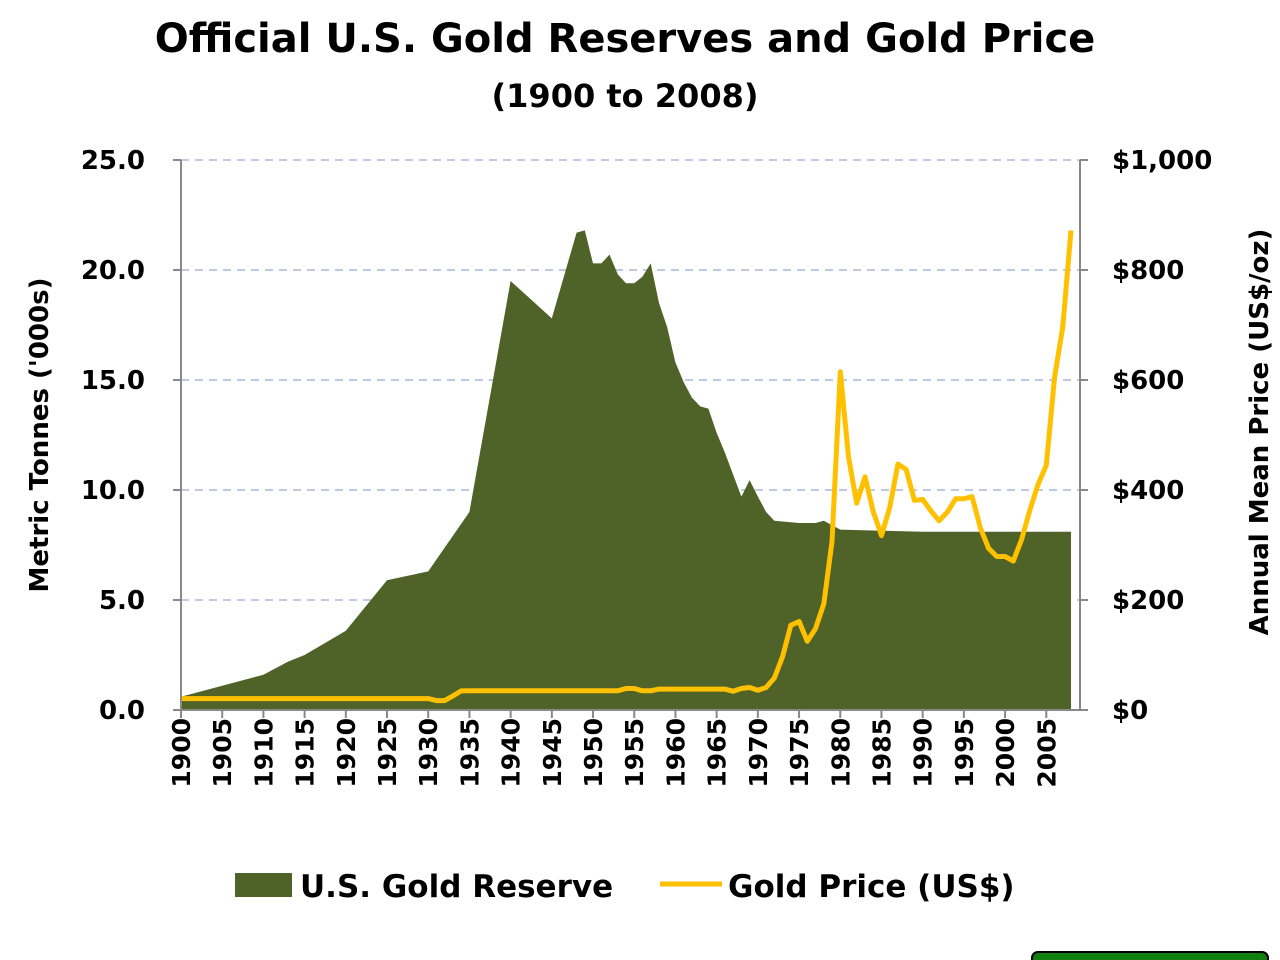  I want to click on y2-tick-labels: $0 $200 $400 $600 $800 $1,000, so click(1162, 436).